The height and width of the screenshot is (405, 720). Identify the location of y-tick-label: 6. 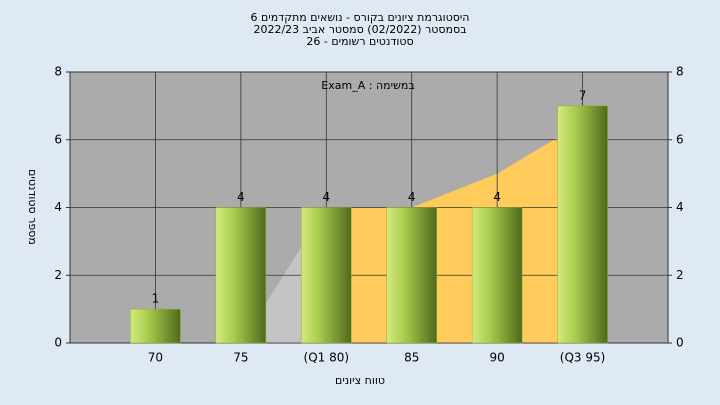
(58, 139).